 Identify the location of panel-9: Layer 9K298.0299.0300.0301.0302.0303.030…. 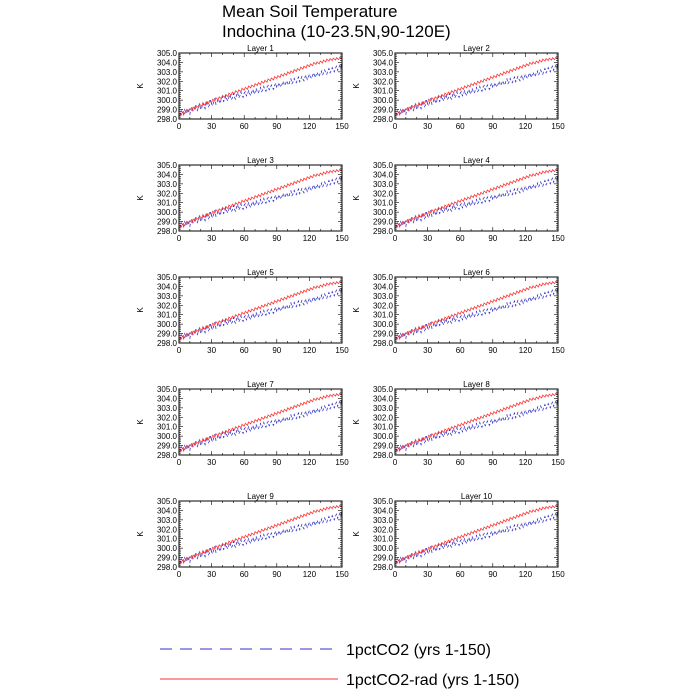
(242, 535).